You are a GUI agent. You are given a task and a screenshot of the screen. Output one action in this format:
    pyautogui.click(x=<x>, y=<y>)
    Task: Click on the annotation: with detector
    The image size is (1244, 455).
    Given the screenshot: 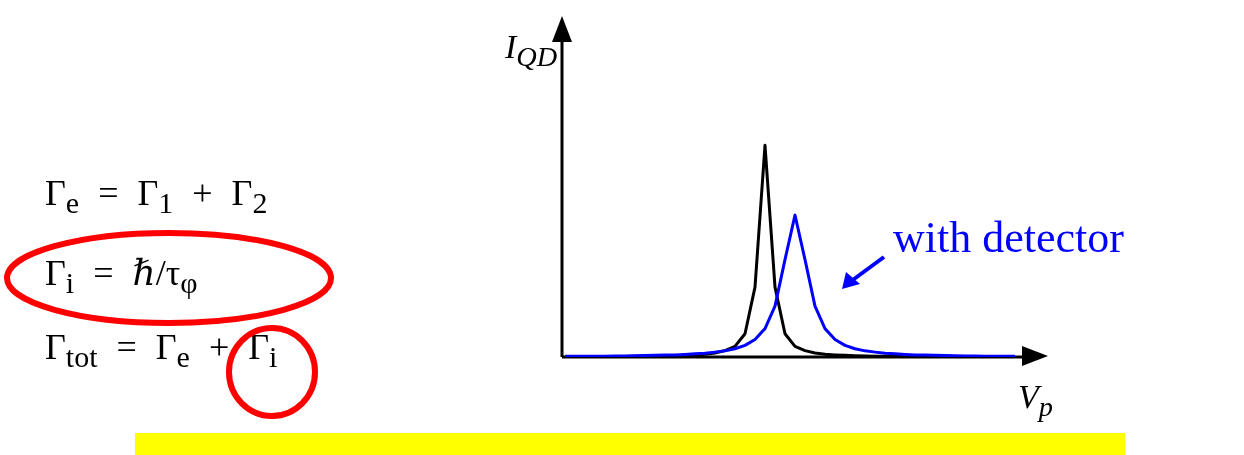 What is the action you would take?
    pyautogui.click(x=1008, y=237)
    